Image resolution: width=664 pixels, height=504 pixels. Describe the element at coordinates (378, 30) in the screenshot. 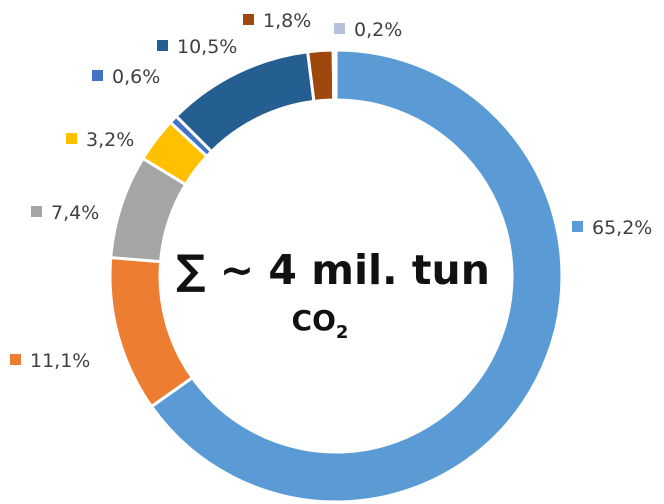

I see `data-label-text-8: 0,2%` at that location.